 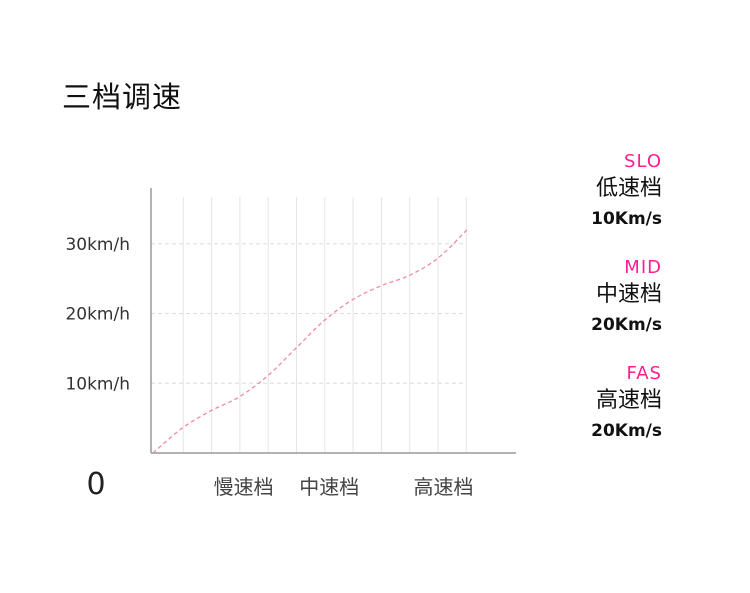 I want to click on legend-name: 高速档, so click(x=628, y=400).